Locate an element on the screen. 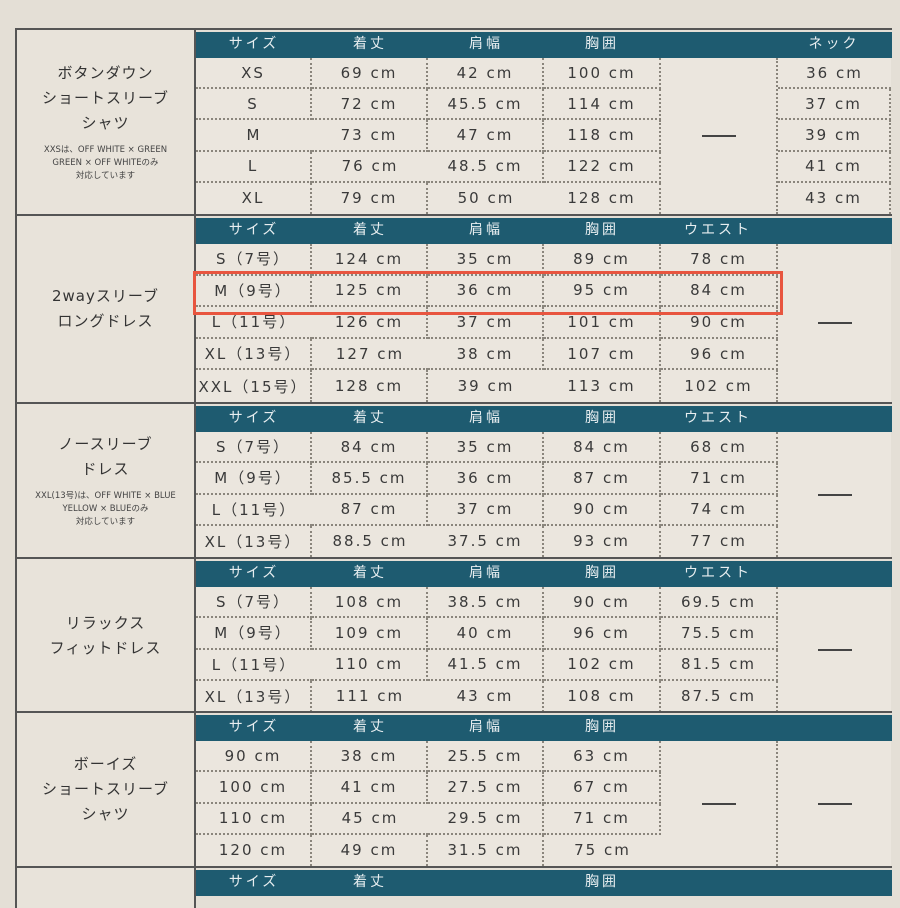 This screenshot has width=900, height=908. measurement-cell: 45.5 cm is located at coordinates (486, 105).